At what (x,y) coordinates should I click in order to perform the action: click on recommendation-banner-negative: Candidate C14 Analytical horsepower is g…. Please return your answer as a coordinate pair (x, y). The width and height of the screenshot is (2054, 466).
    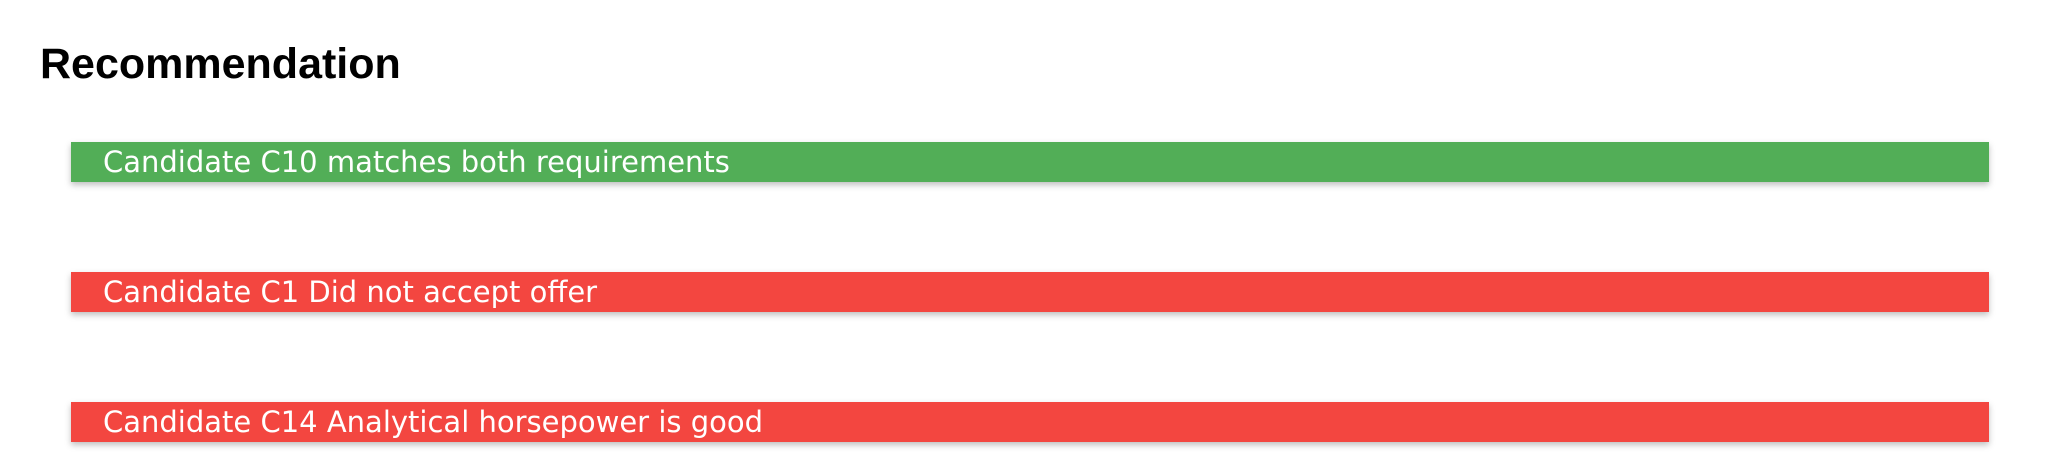
    Looking at the image, I should click on (1030, 422).